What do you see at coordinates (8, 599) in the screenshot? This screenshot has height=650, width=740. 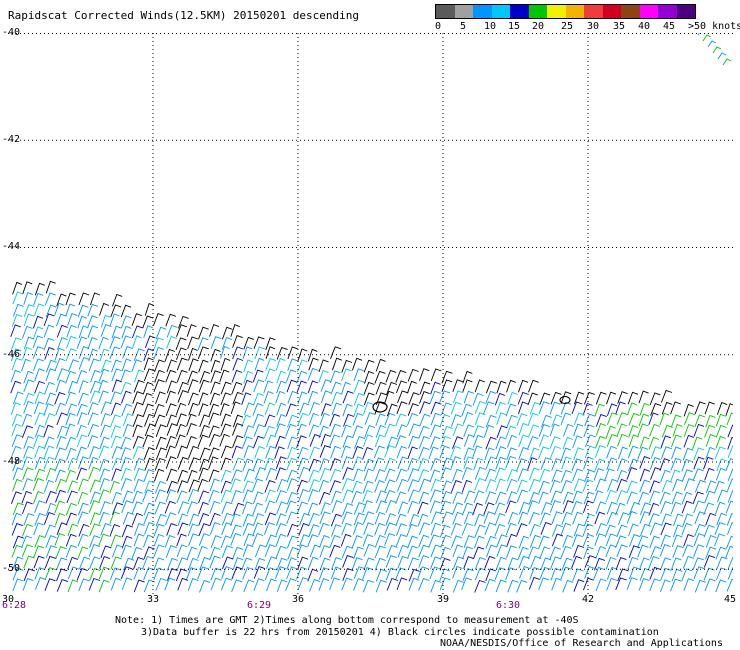 I see `longitude-label: 30` at bounding box center [8, 599].